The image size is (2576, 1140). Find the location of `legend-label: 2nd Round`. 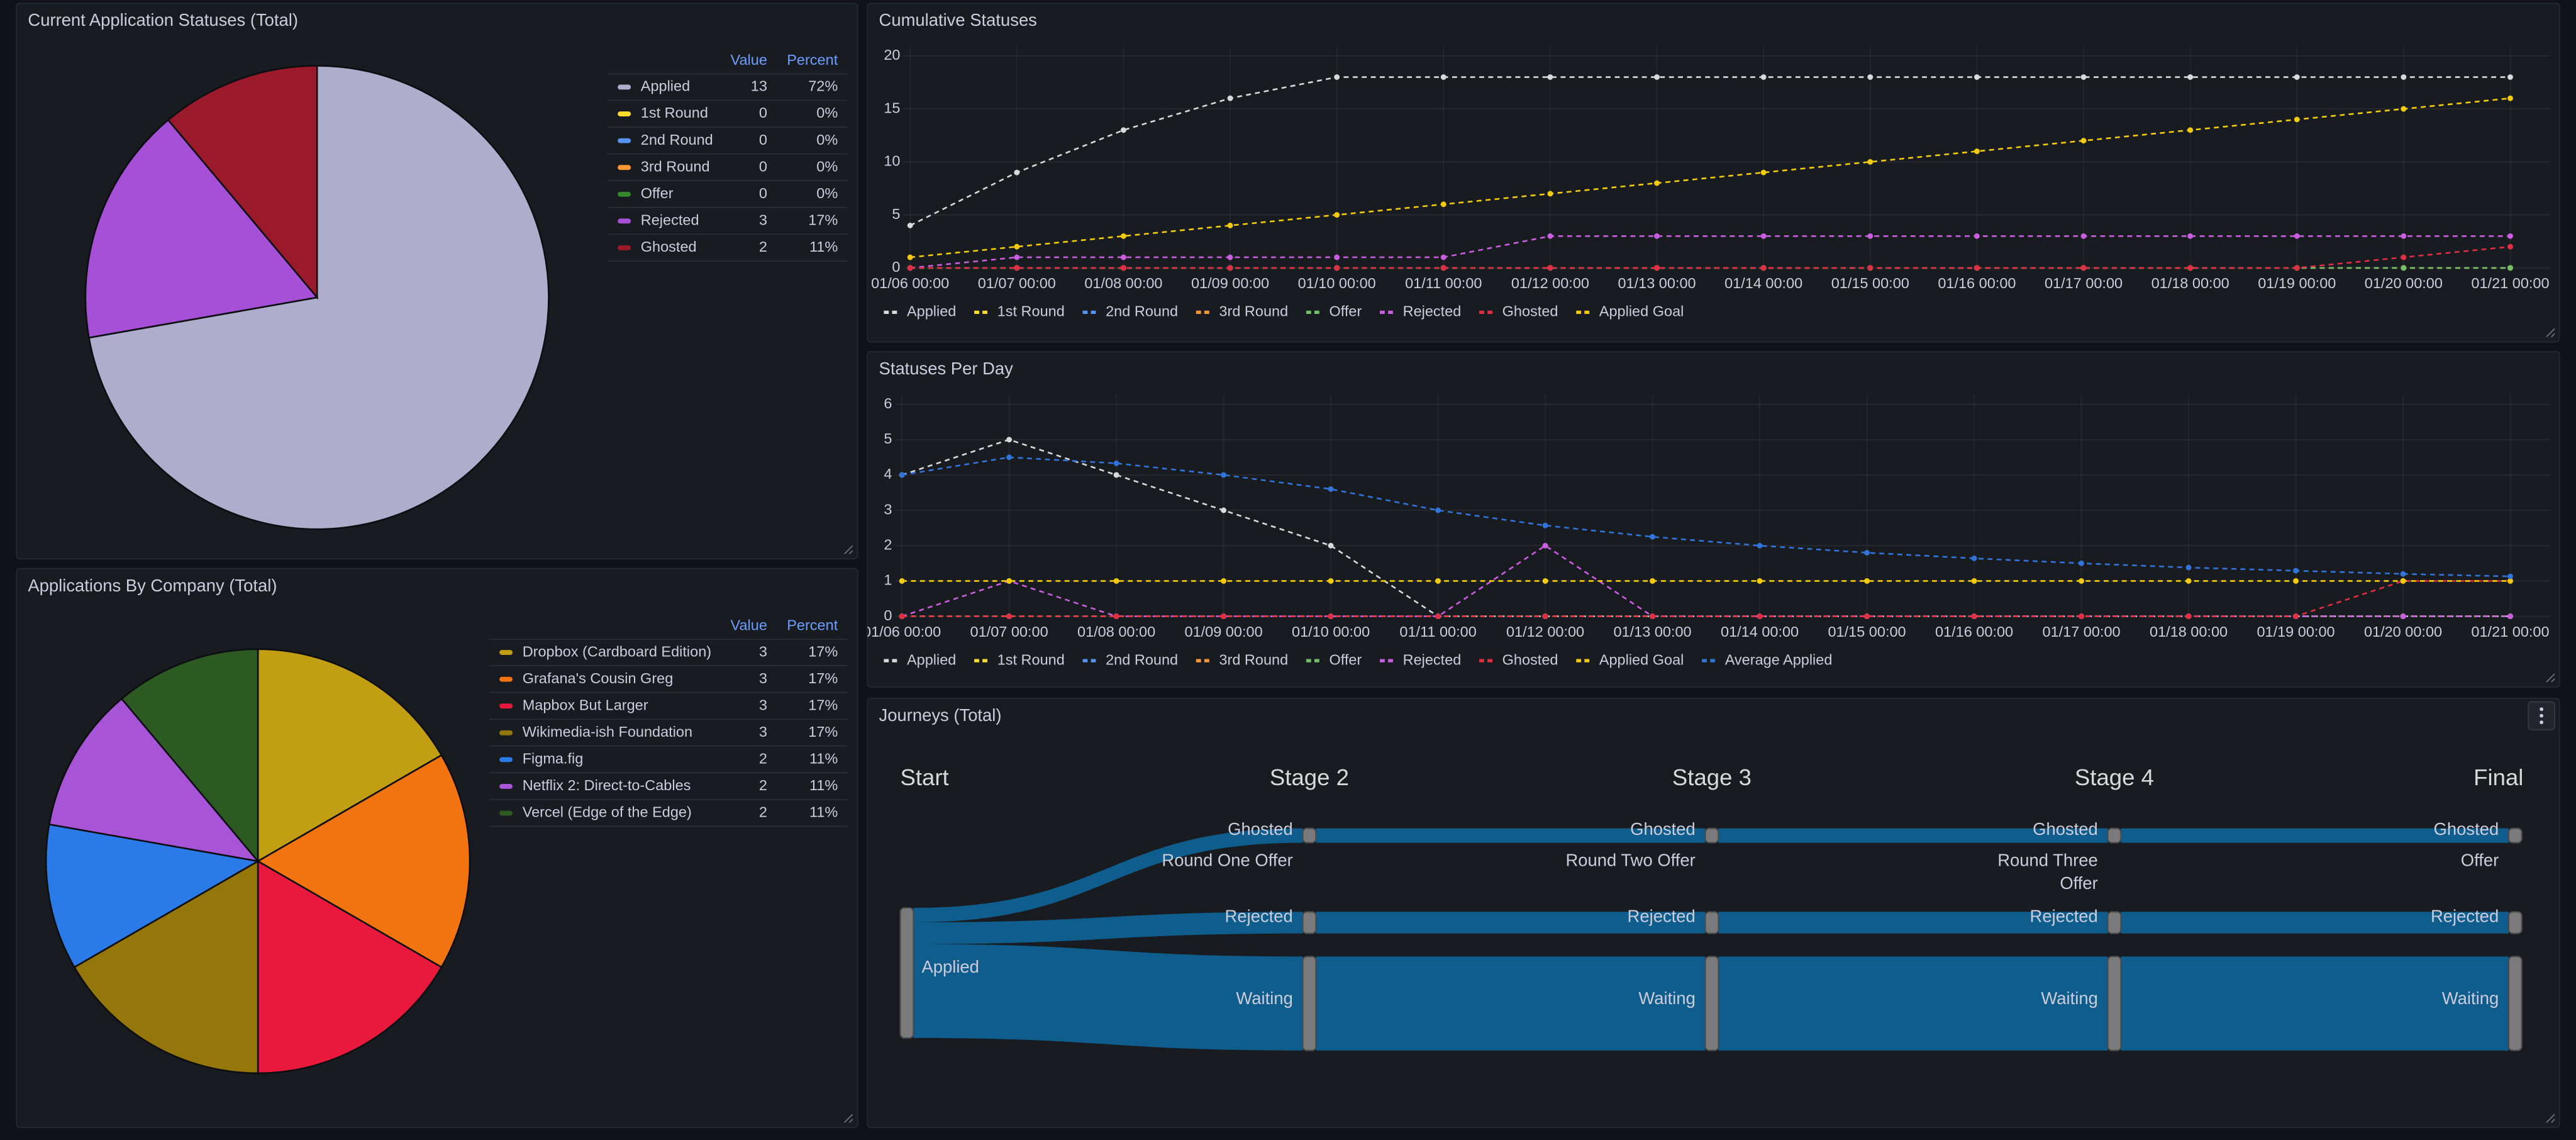

legend-label: 2nd Round is located at coordinates (1142, 311).